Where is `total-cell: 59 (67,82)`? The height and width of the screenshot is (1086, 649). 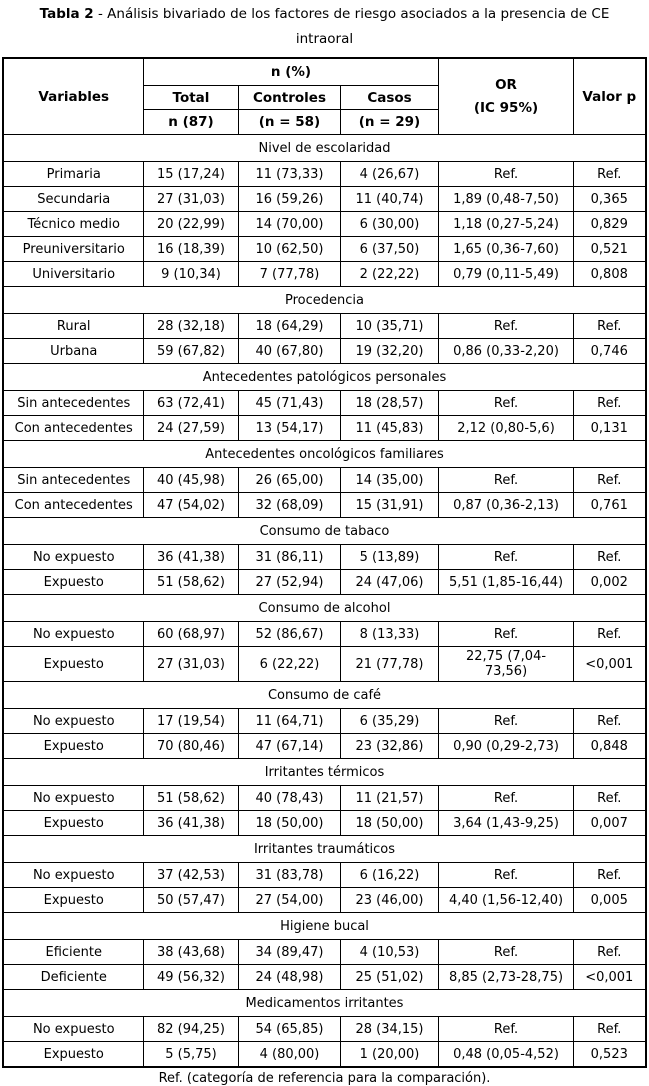
total-cell: 59 (67,82) is located at coordinates (190, 351).